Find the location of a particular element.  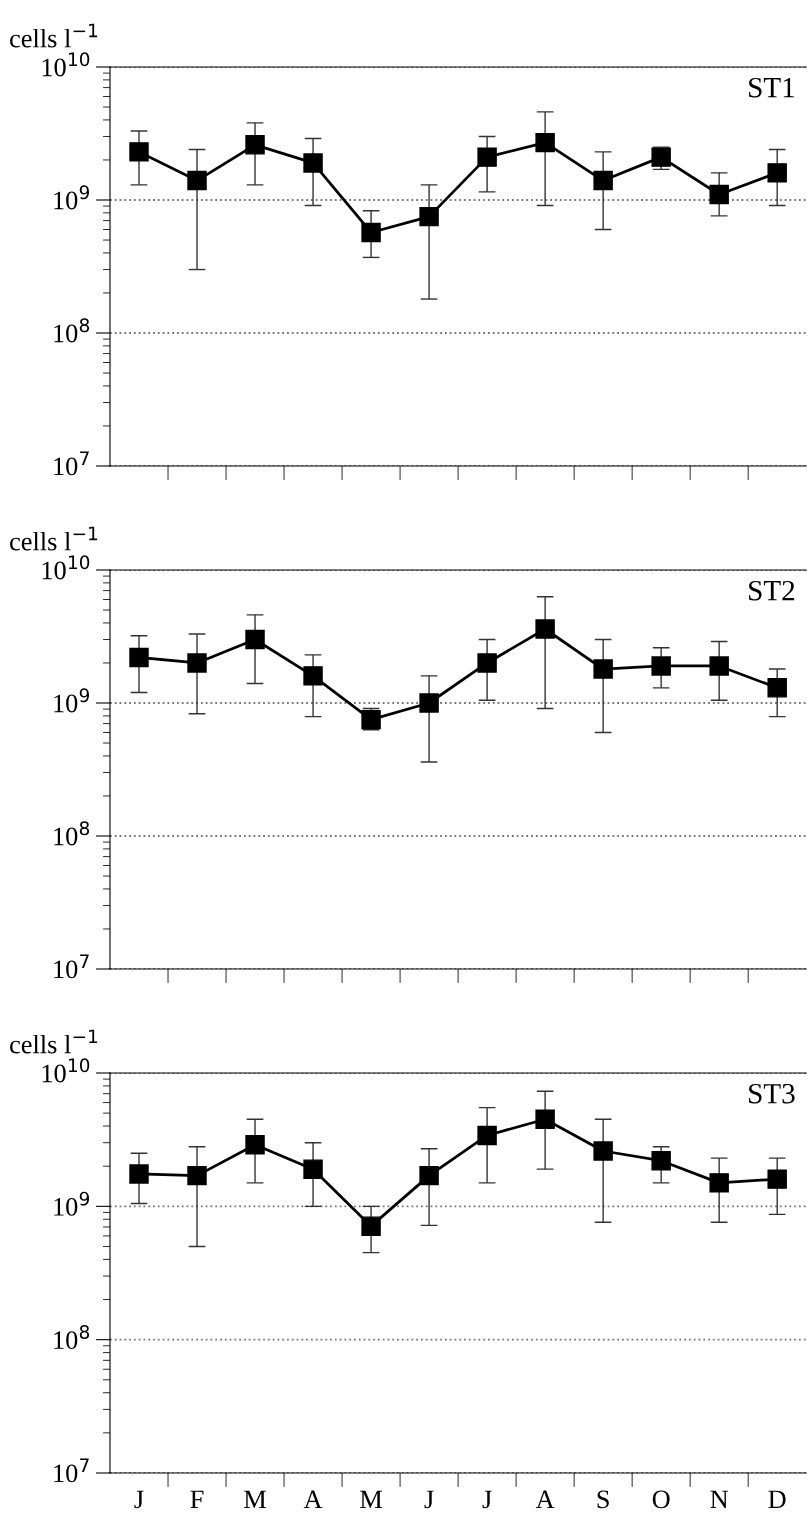

x-tick-label: F is located at coordinates (197, 1499).